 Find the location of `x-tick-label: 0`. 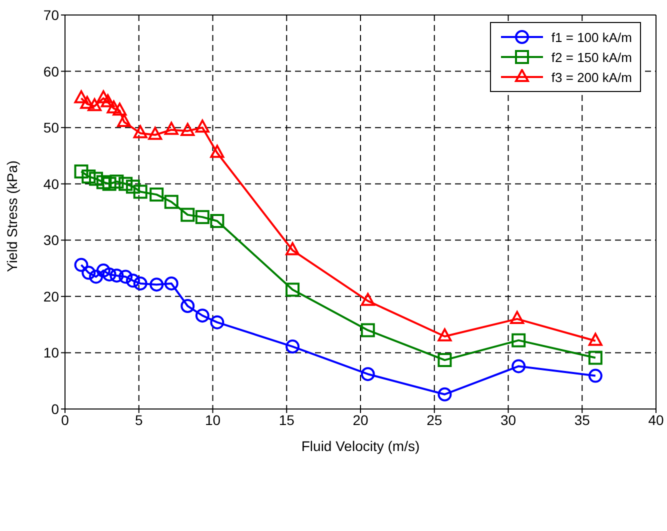

x-tick-label: 0 is located at coordinates (65, 420).